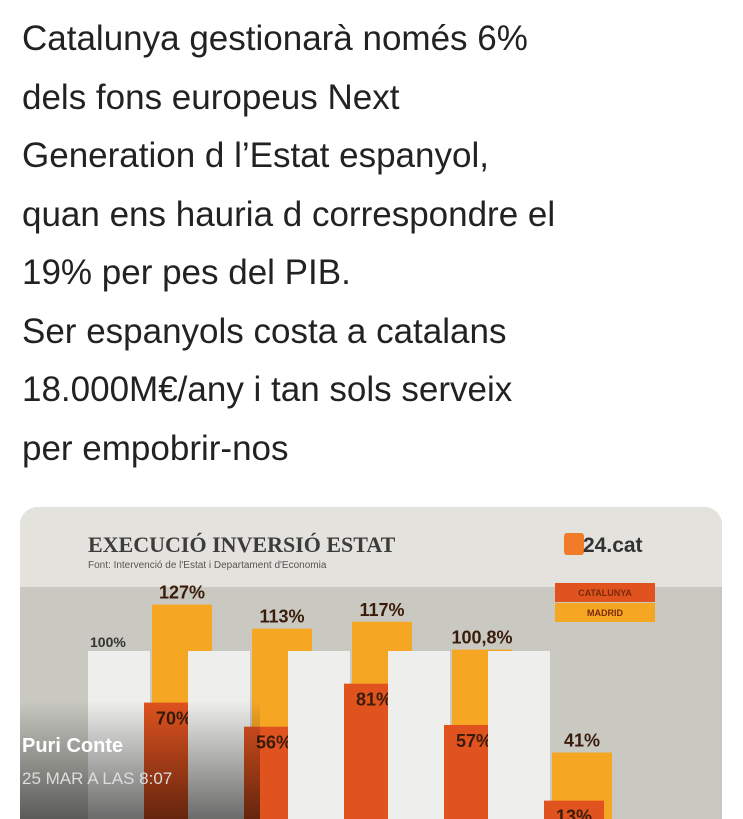 This screenshot has width=743, height=819. What do you see at coordinates (267, 389) in the screenshot?
I see `post-line: 18.000M€/any i tan sols serveix` at bounding box center [267, 389].